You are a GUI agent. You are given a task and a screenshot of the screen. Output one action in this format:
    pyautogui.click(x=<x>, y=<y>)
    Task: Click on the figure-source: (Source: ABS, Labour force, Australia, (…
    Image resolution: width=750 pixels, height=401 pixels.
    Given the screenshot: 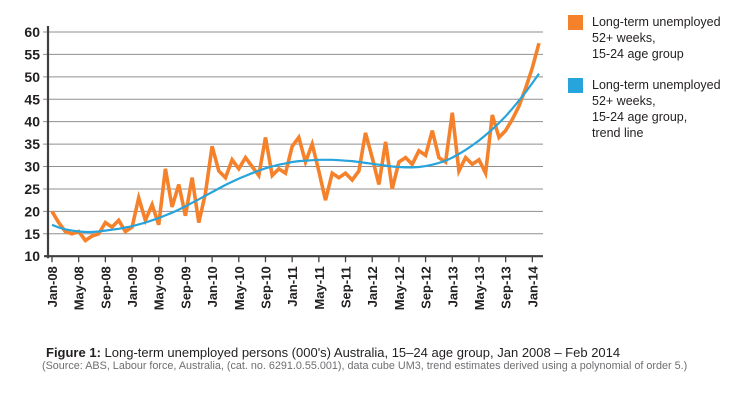 What is the action you would take?
    pyautogui.click(x=365, y=366)
    